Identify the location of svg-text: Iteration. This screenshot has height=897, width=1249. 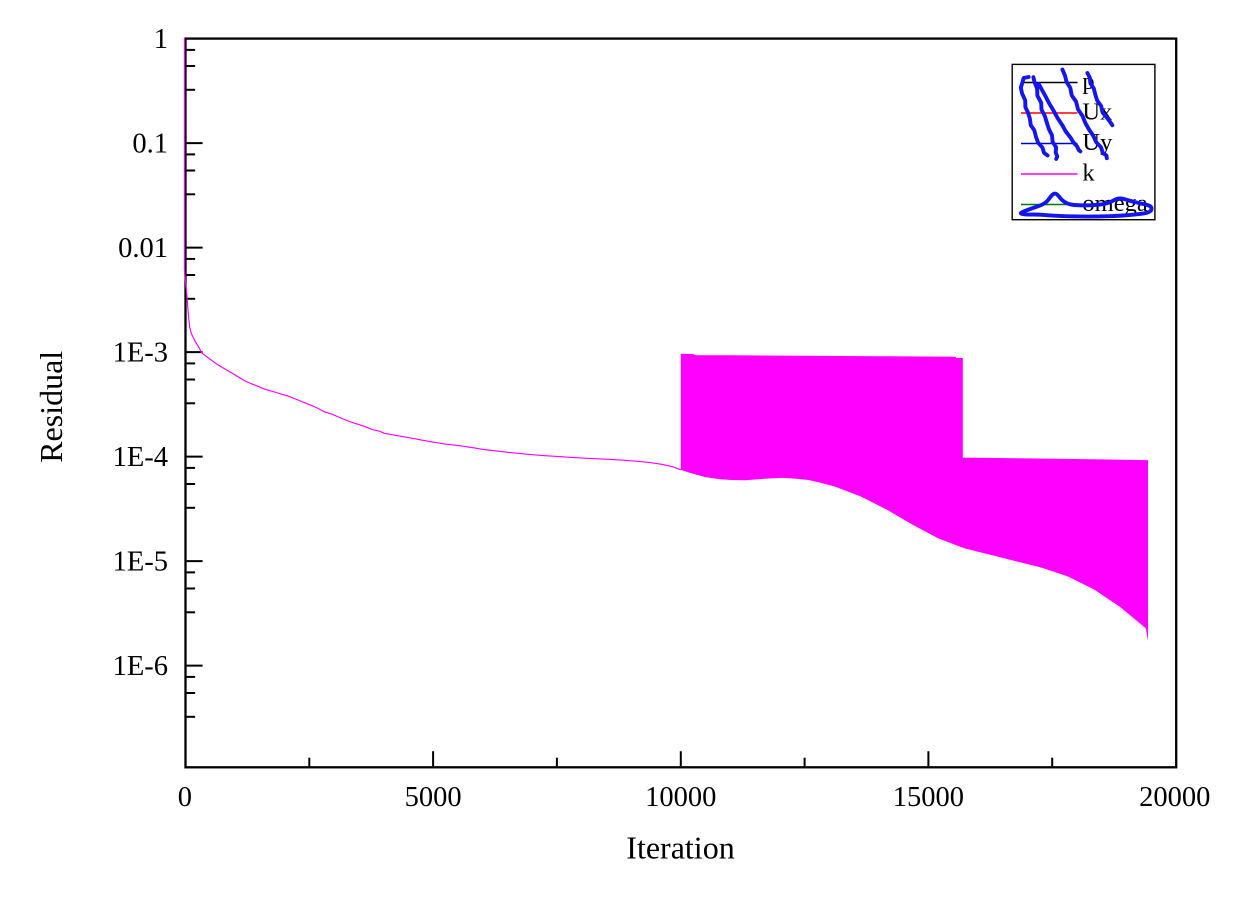
(680, 848).